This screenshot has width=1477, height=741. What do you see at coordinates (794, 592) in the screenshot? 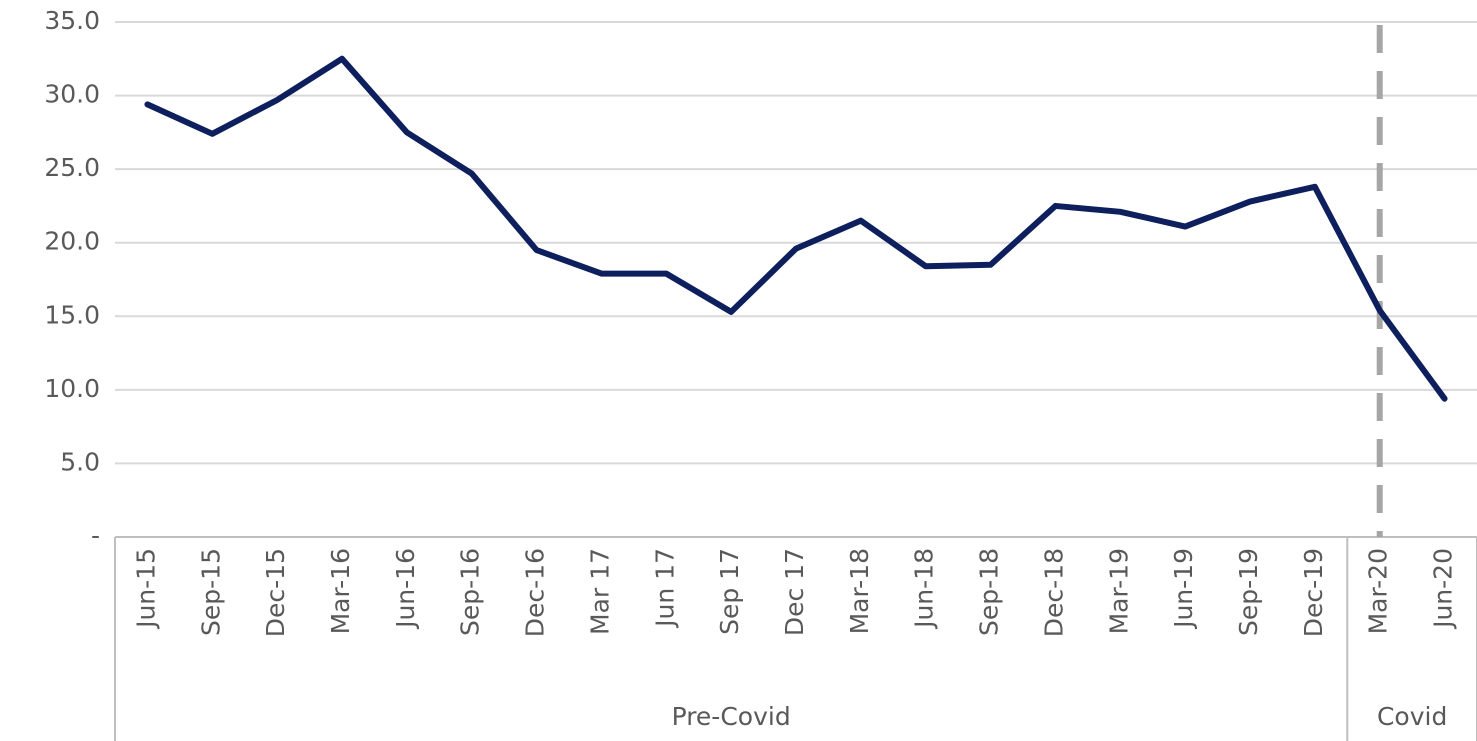
I see `x-tick-label: Dec 17` at bounding box center [794, 592].